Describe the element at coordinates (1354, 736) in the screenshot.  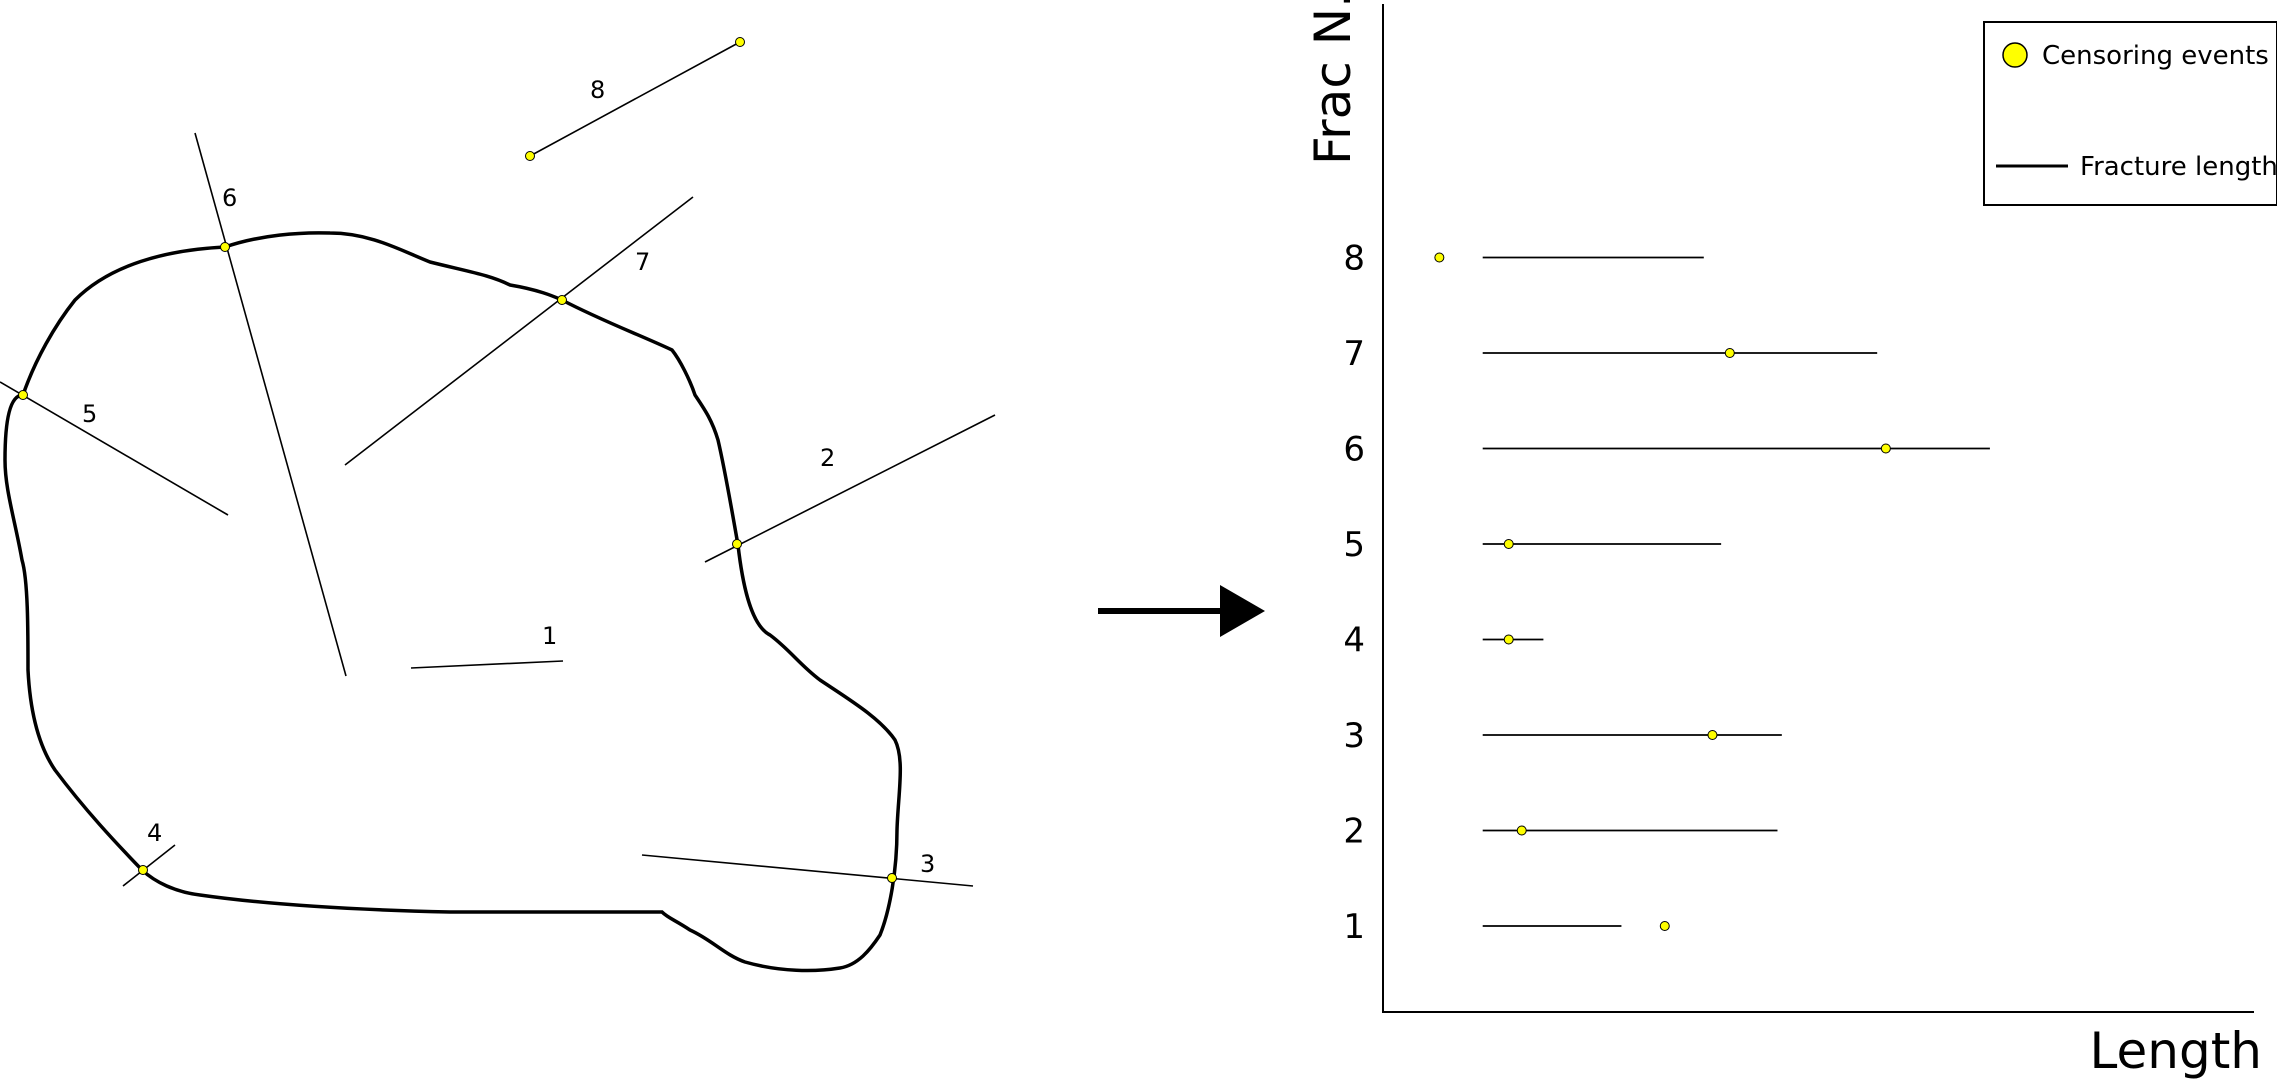
I see `y-tick-label-3: 3` at that location.